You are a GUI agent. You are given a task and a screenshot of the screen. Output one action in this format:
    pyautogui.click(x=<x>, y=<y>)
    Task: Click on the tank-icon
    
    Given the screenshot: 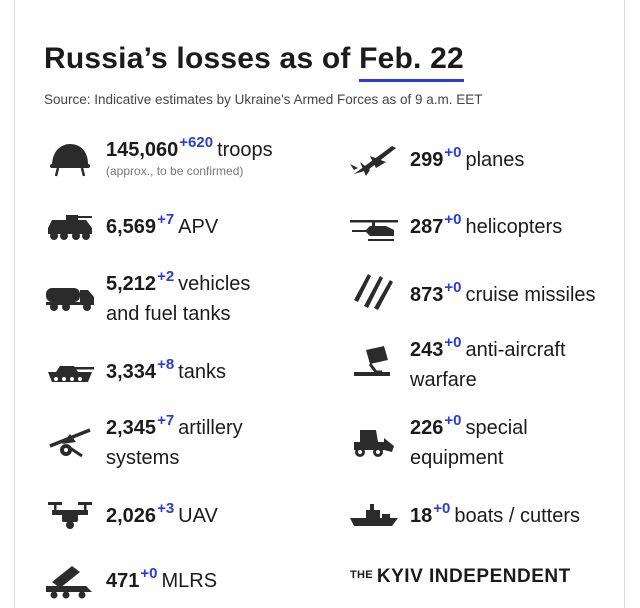 What is the action you would take?
    pyautogui.click(x=70, y=372)
    